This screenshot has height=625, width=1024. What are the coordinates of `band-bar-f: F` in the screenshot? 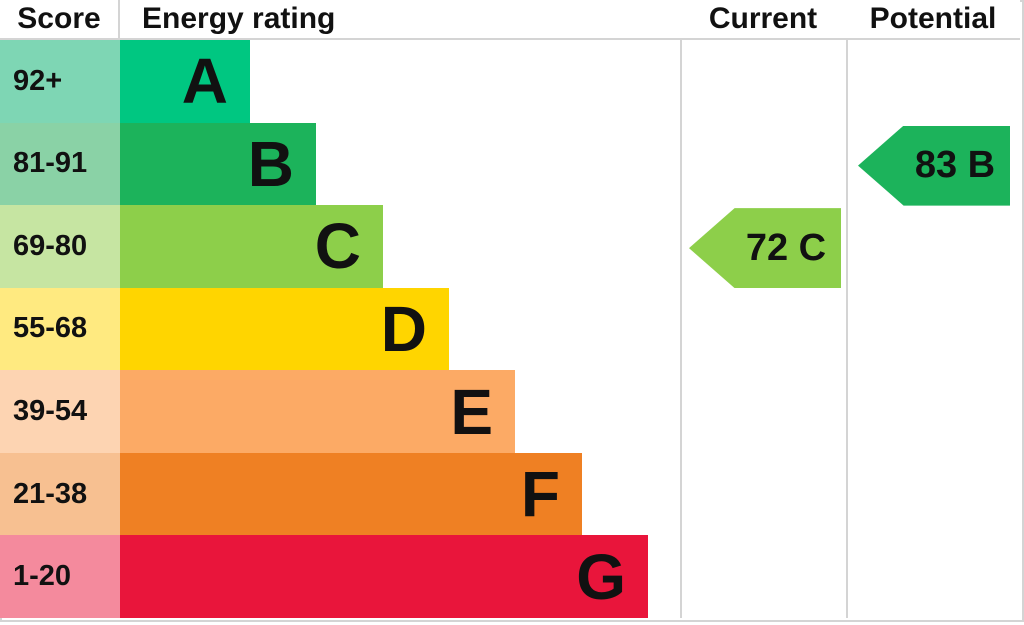 It's located at (351, 494).